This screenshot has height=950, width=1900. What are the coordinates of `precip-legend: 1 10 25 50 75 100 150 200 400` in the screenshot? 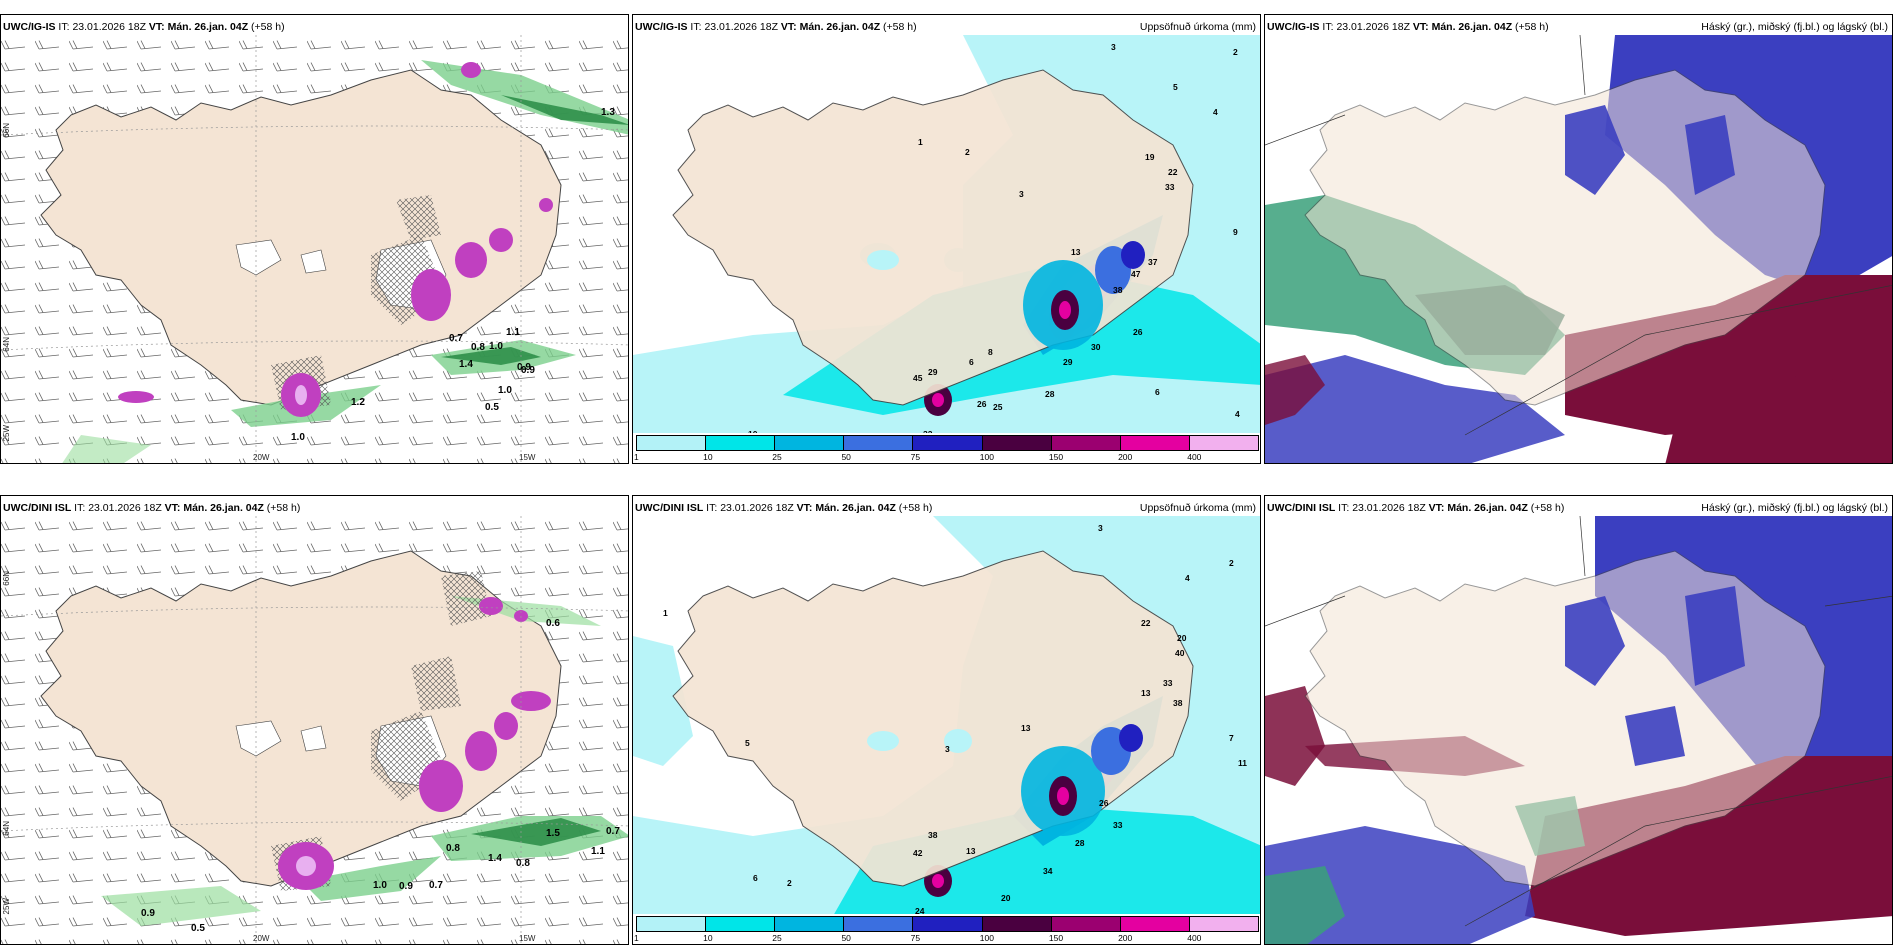 It's located at (946, 929).